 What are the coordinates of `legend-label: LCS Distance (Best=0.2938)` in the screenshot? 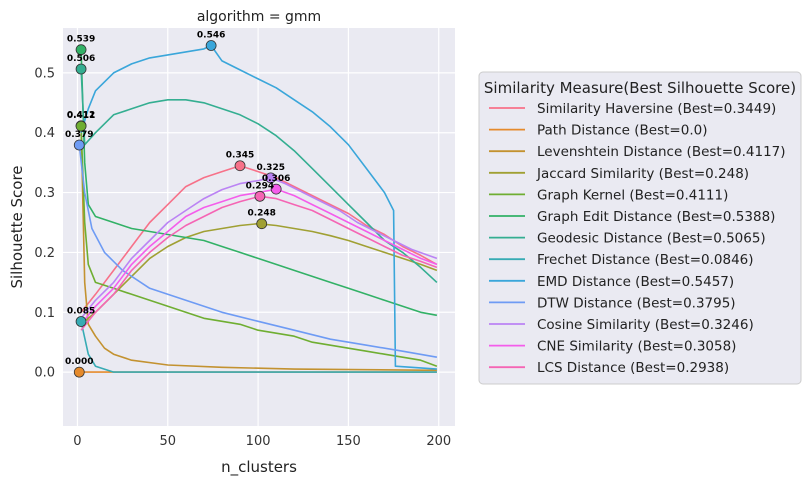 It's located at (633, 368).